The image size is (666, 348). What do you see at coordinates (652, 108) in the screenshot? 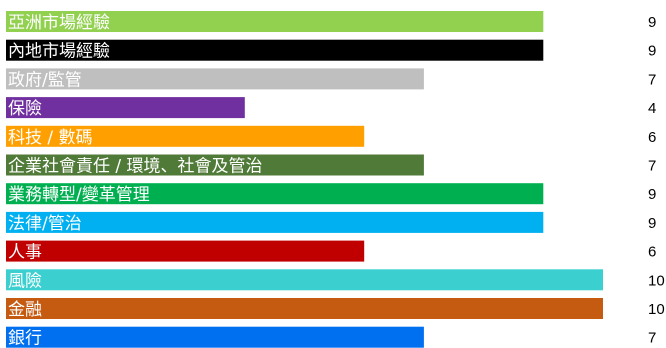
I see `value-label-3: 4` at bounding box center [652, 108].